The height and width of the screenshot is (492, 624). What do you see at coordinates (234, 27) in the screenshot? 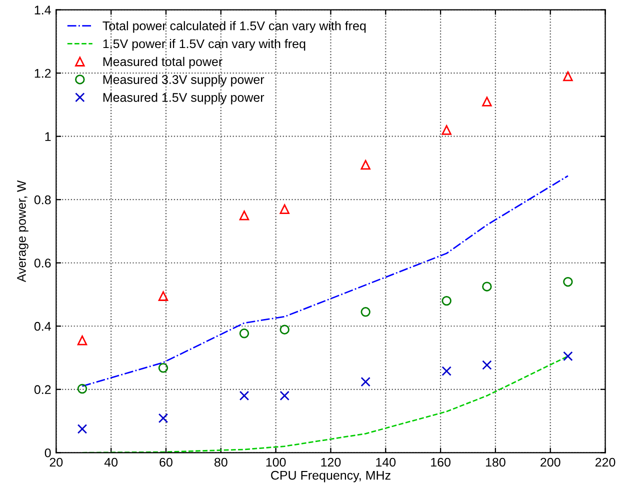
I see `legend-label: Total power calculated if 1.5V can vary with freq` at bounding box center [234, 27].